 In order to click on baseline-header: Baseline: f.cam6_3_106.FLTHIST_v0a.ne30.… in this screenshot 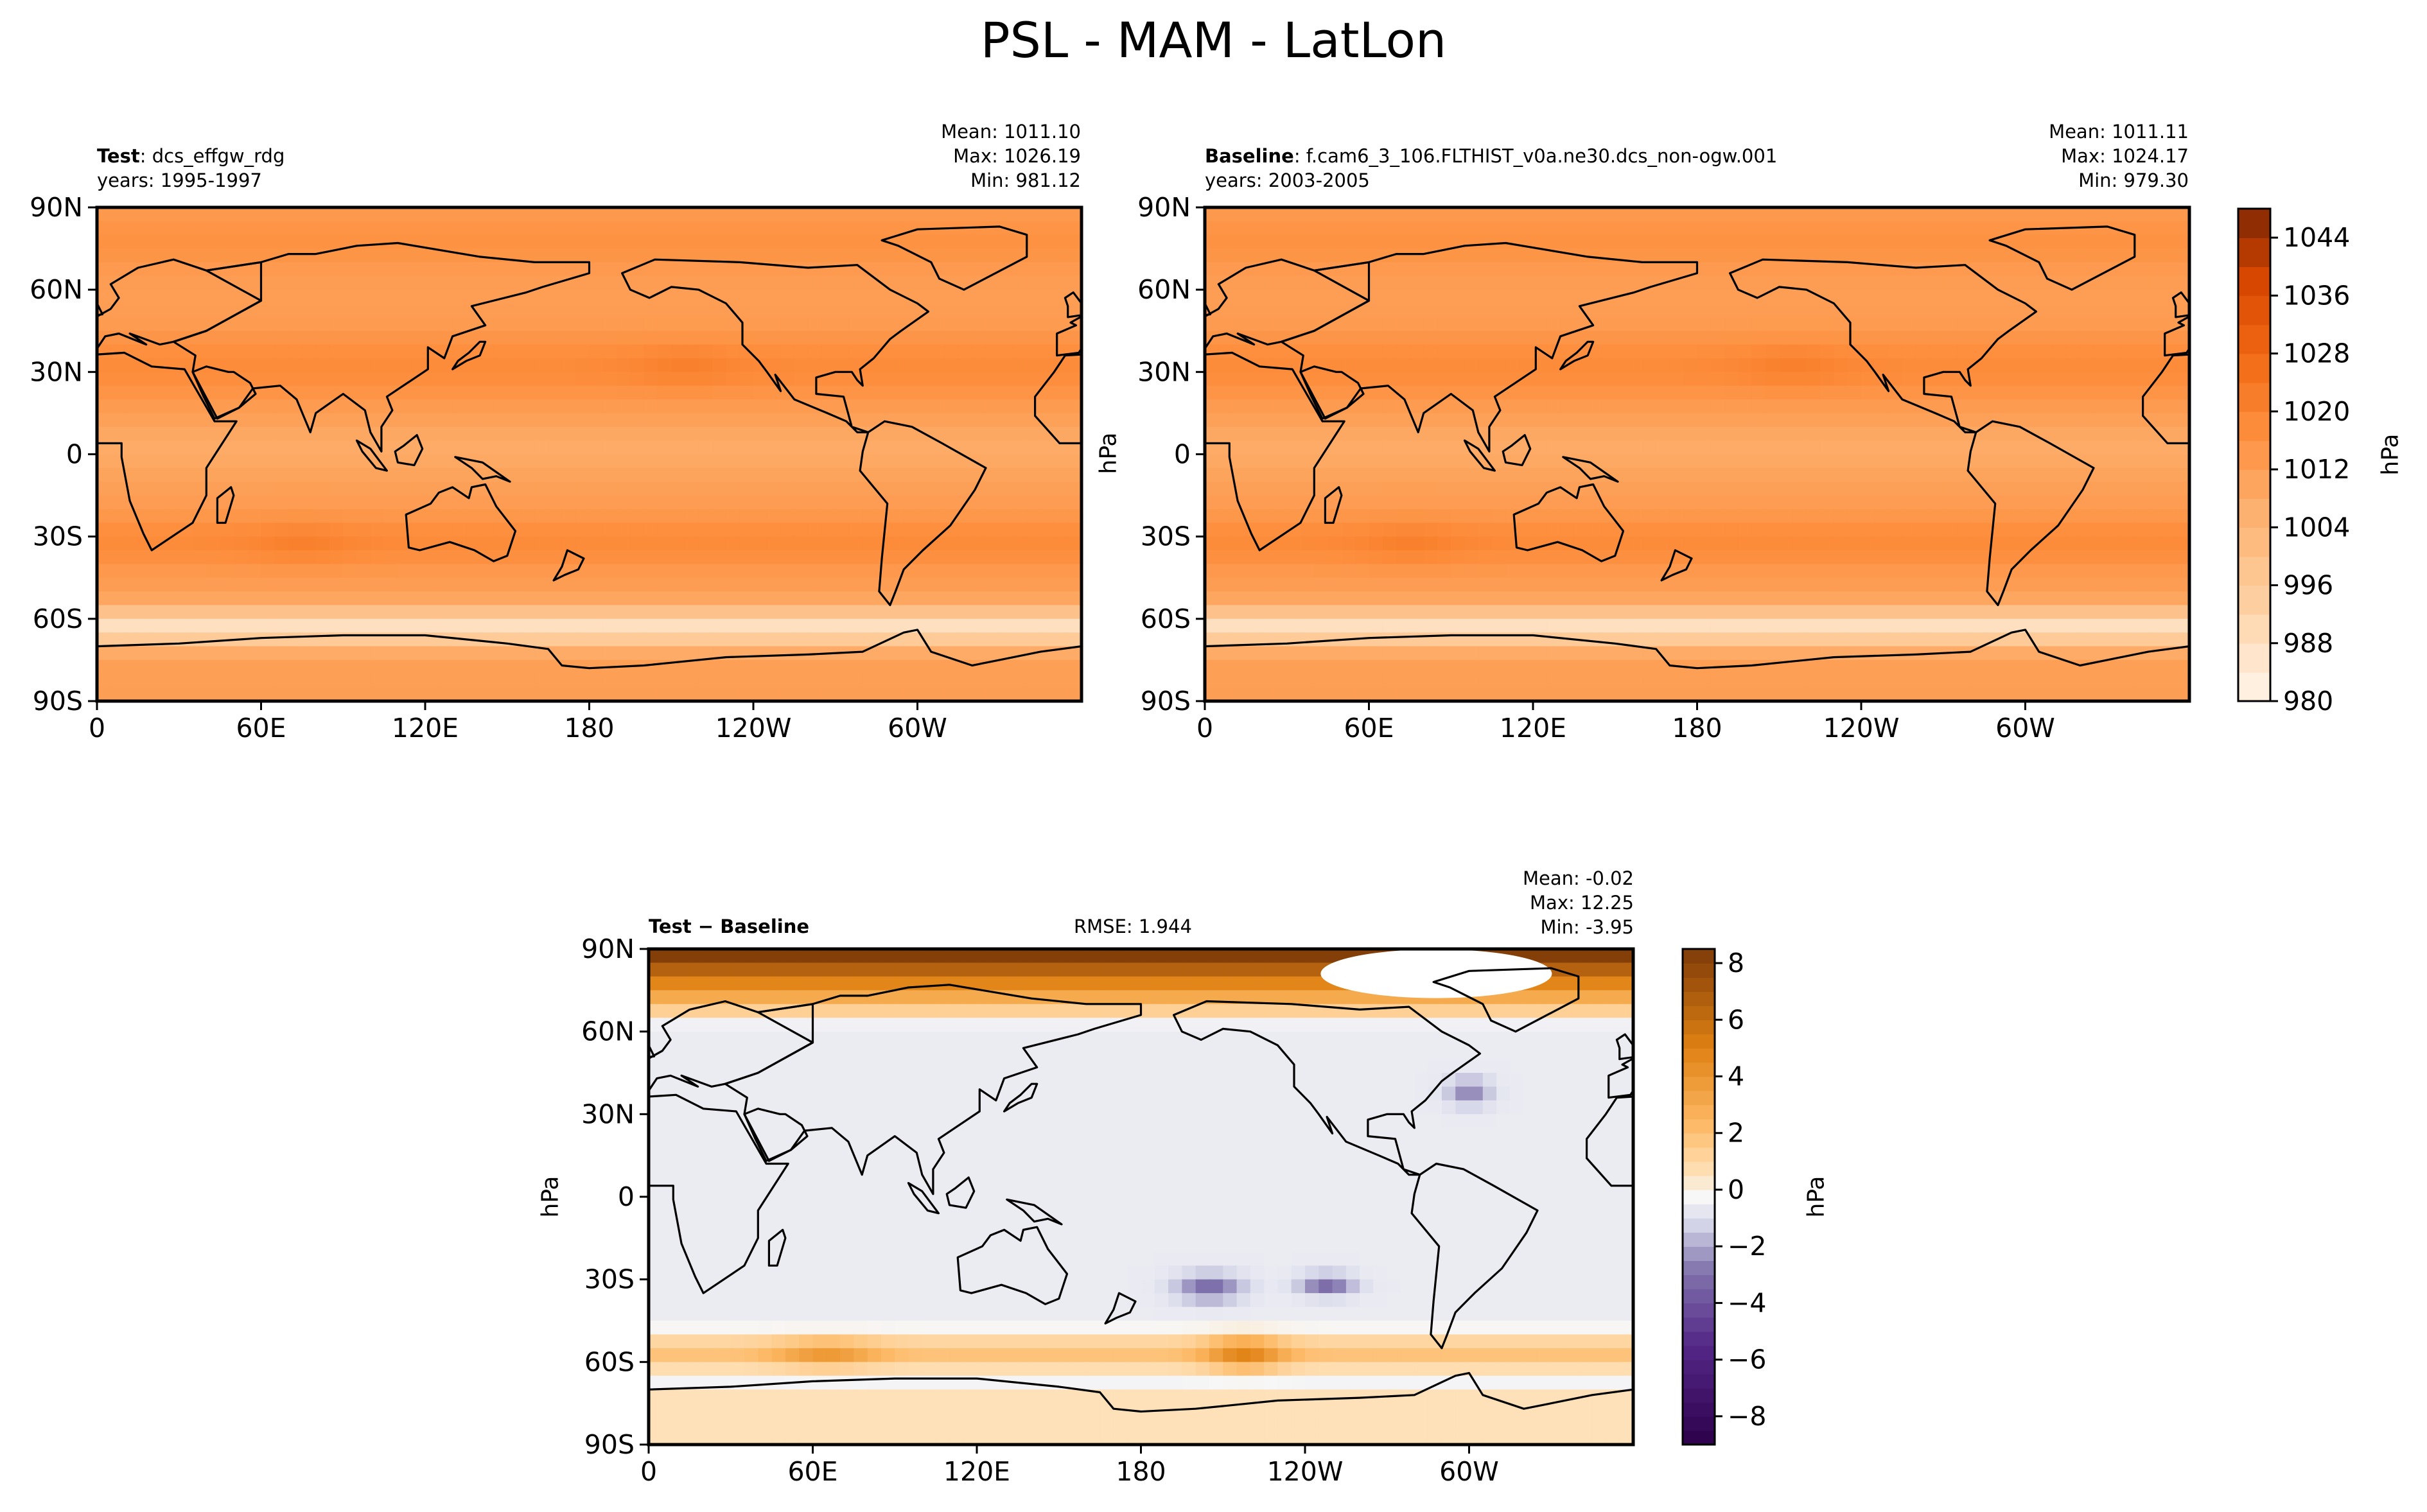, I will do `click(1491, 168)`.